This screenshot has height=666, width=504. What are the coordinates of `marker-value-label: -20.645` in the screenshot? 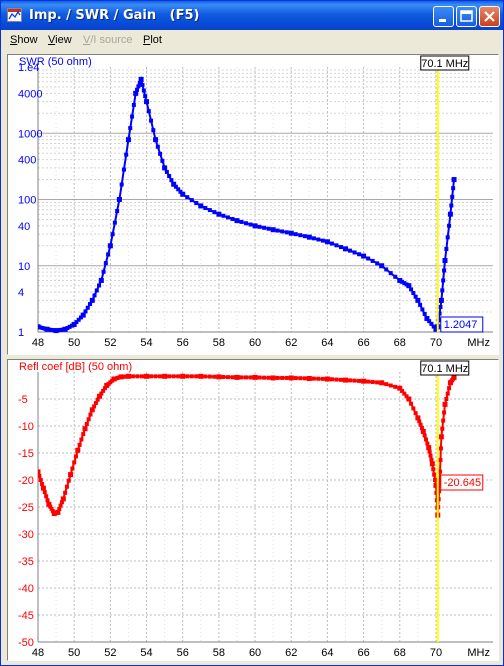 It's located at (462, 483).